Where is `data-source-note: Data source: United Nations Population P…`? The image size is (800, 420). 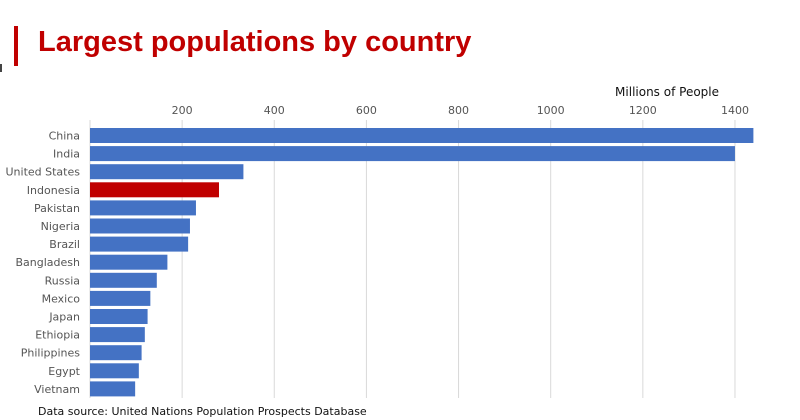
data-source-note: Data source: United Nations Population P… is located at coordinates (202, 411).